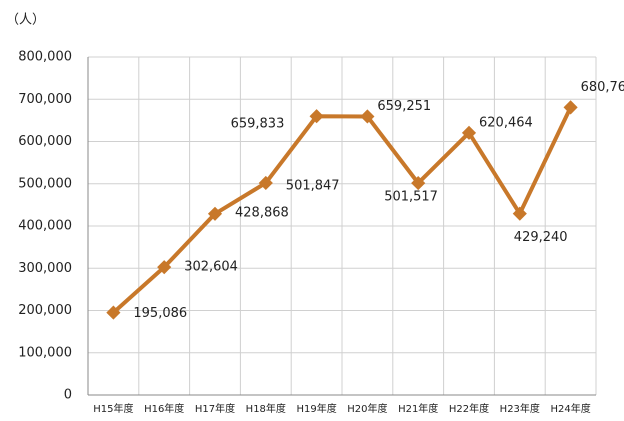 This screenshot has height=421, width=624. Describe the element at coordinates (602, 87) in the screenshot. I see `data-label: 680,765` at that location.